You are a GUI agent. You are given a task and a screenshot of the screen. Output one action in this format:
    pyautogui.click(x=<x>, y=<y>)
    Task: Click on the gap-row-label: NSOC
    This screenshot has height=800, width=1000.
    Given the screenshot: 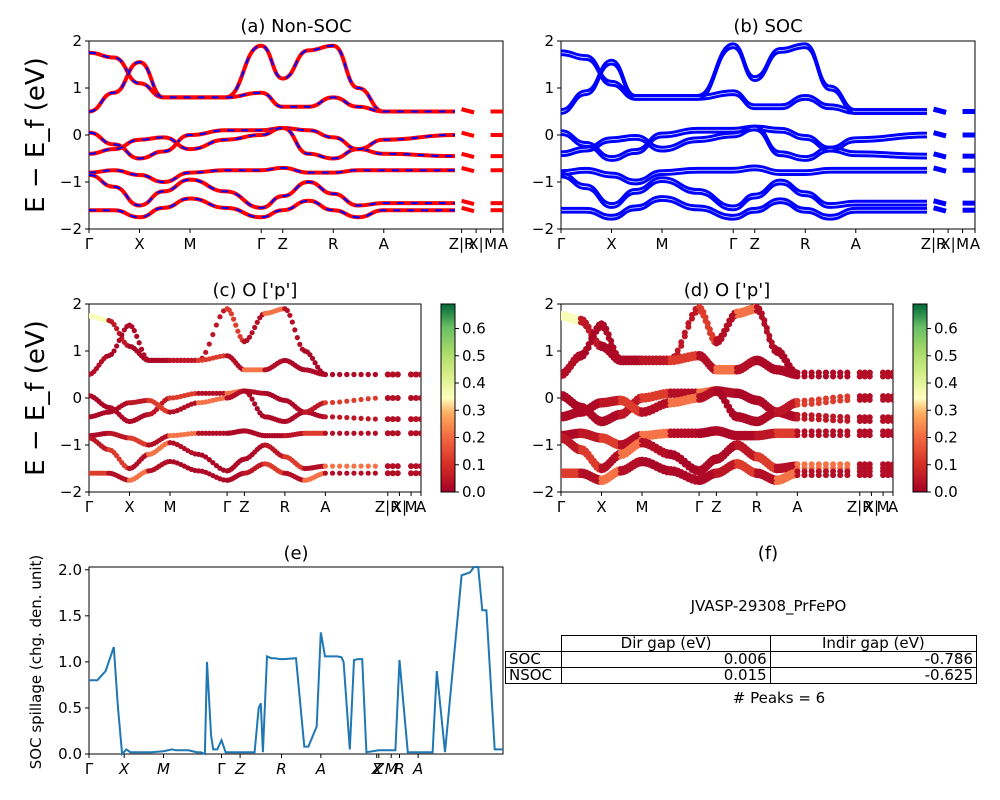 What is the action you would take?
    pyautogui.click(x=533, y=675)
    